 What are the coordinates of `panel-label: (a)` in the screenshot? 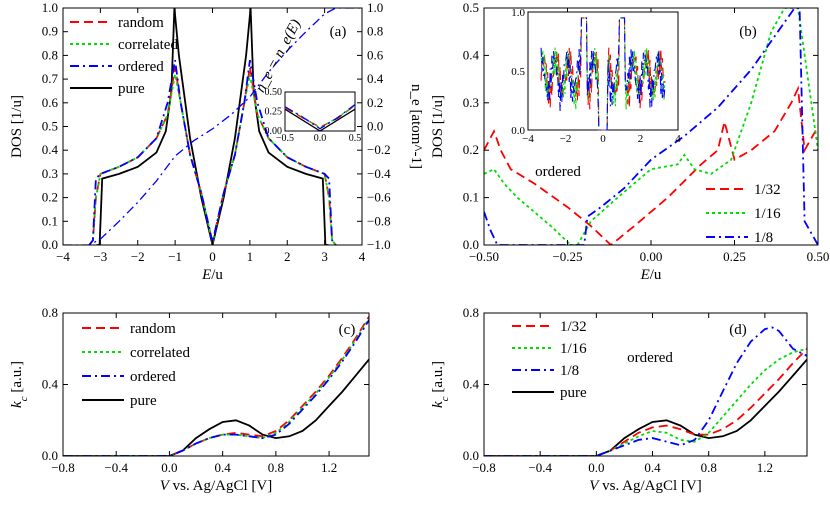 It's located at (338, 32).